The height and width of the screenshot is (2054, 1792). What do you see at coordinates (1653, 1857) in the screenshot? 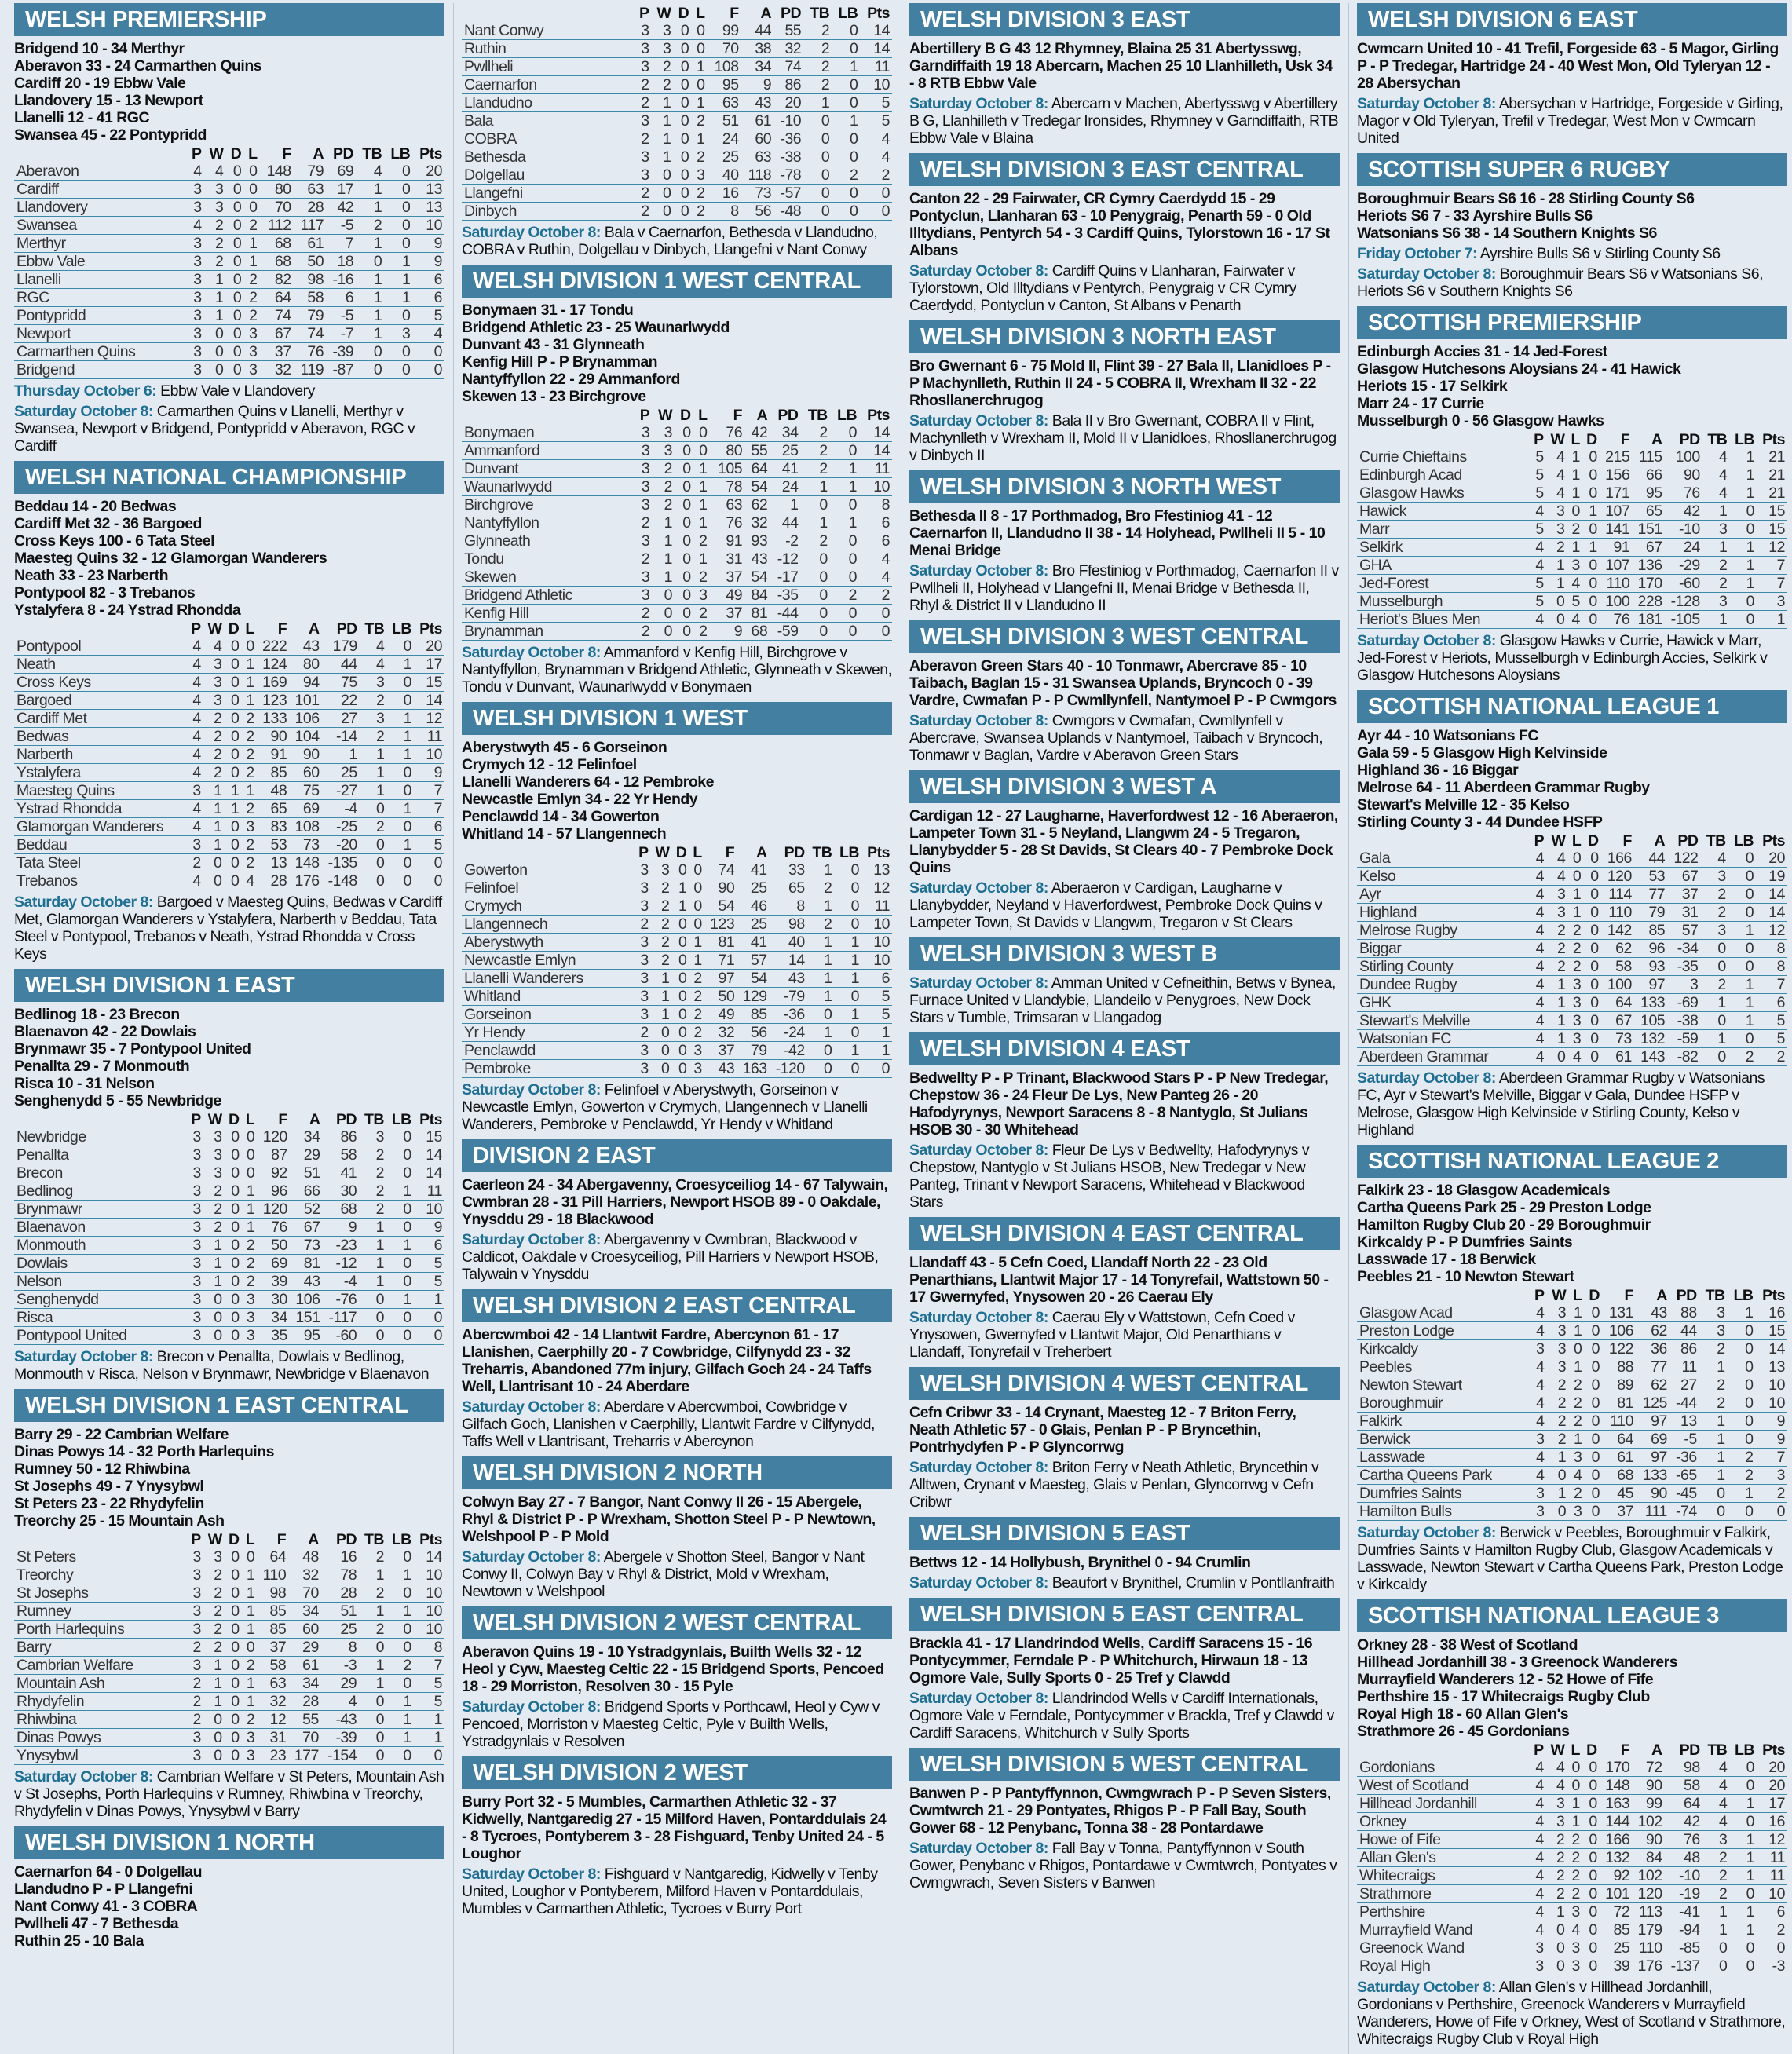
I see `stat-cell: 84` at bounding box center [1653, 1857].